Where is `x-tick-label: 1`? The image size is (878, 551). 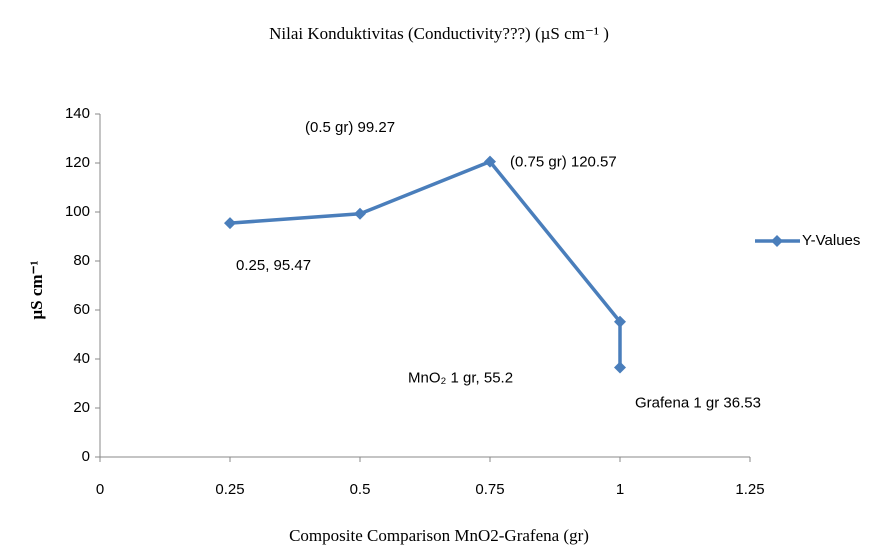
x-tick-label: 1 is located at coordinates (620, 489).